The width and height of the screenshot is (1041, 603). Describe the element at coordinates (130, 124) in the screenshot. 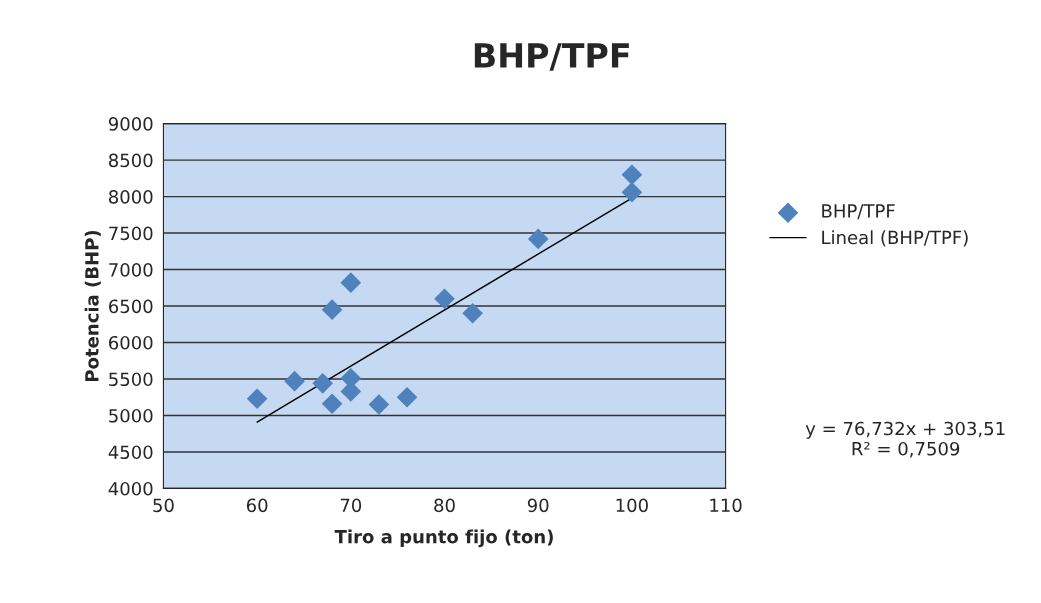

I see `y-tick-label: 9000` at that location.